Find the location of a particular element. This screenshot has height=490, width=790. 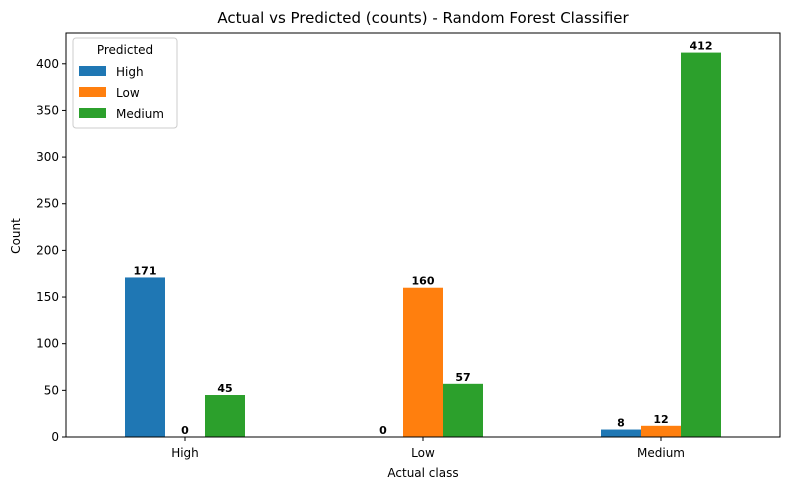

y-tick-label: 50 is located at coordinates (51, 390).